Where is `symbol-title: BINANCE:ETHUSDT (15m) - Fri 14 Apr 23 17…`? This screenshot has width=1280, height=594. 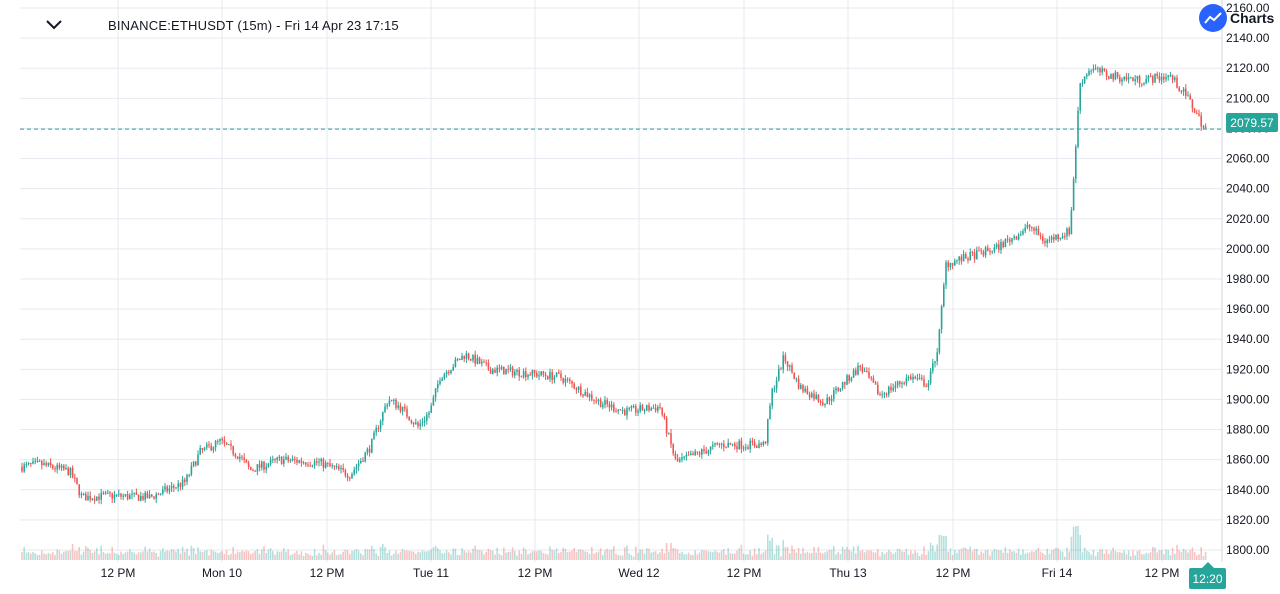 symbol-title: BINANCE:ETHUSDT (15m) - Fri 14 Apr 23 17… is located at coordinates (253, 25).